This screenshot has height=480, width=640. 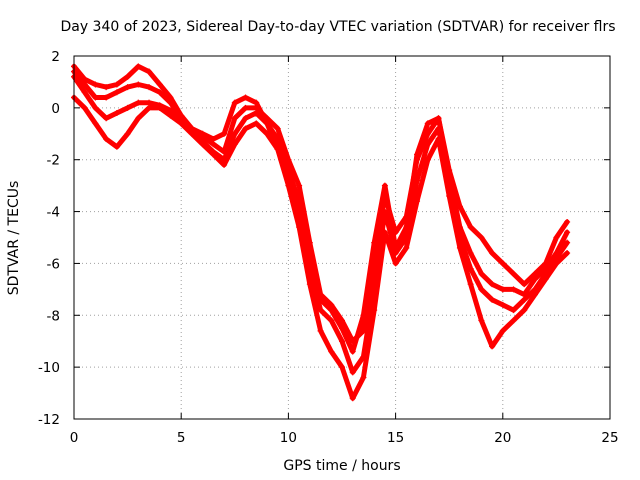 What do you see at coordinates (49, 368) in the screenshot?
I see `y-tick-label: -10` at bounding box center [49, 368].